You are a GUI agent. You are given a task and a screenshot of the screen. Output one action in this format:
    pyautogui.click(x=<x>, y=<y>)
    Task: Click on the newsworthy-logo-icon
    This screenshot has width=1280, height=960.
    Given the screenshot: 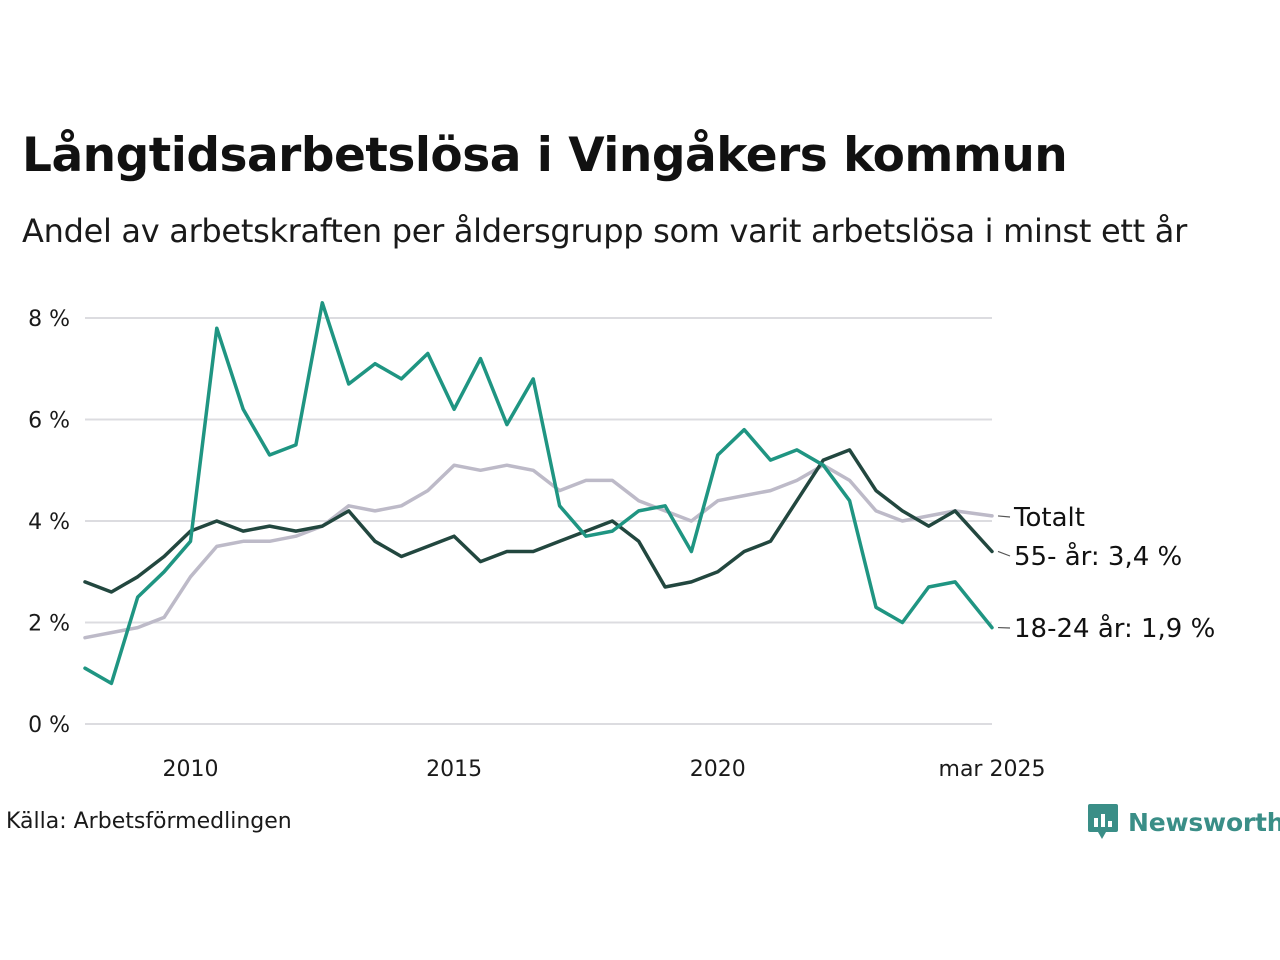 What is the action you would take?
    pyautogui.click(x=1103, y=821)
    